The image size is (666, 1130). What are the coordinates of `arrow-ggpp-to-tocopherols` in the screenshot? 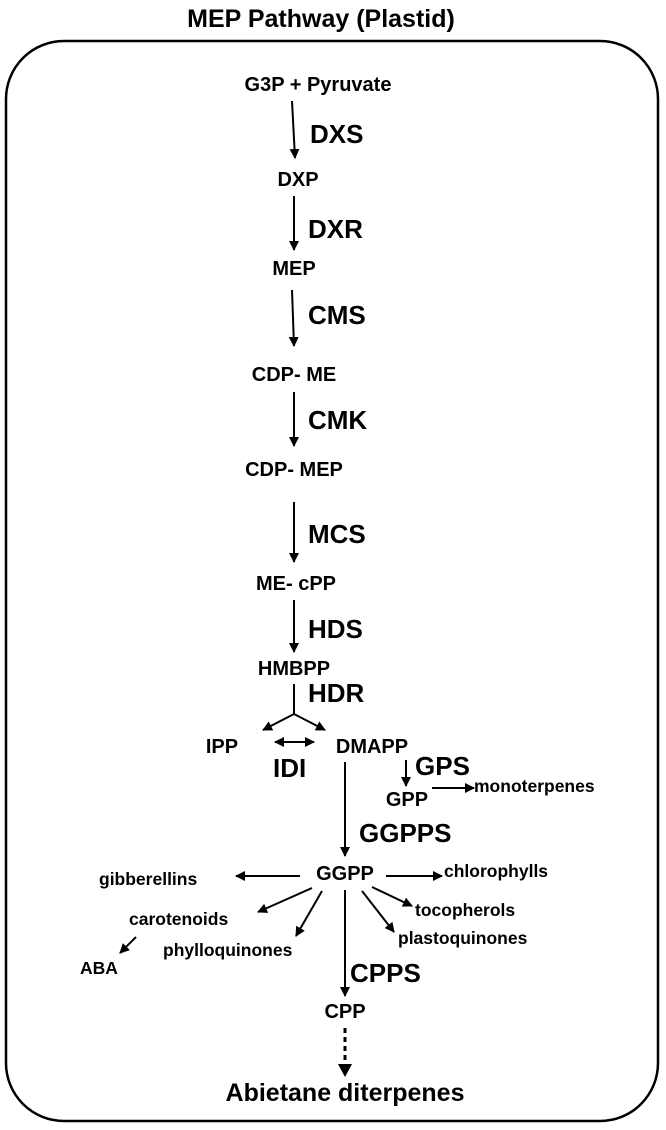 It's located at (392, 896).